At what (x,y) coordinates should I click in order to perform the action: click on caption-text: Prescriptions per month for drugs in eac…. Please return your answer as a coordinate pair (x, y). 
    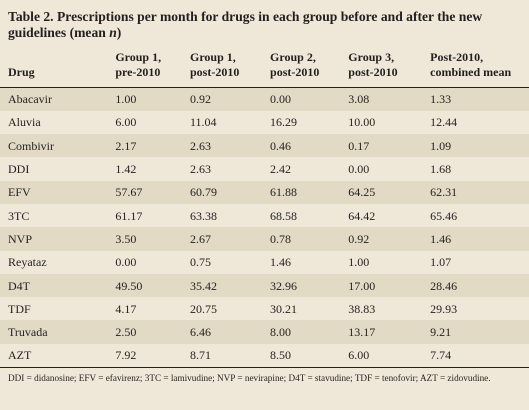
    Looking at the image, I should click on (245, 24).